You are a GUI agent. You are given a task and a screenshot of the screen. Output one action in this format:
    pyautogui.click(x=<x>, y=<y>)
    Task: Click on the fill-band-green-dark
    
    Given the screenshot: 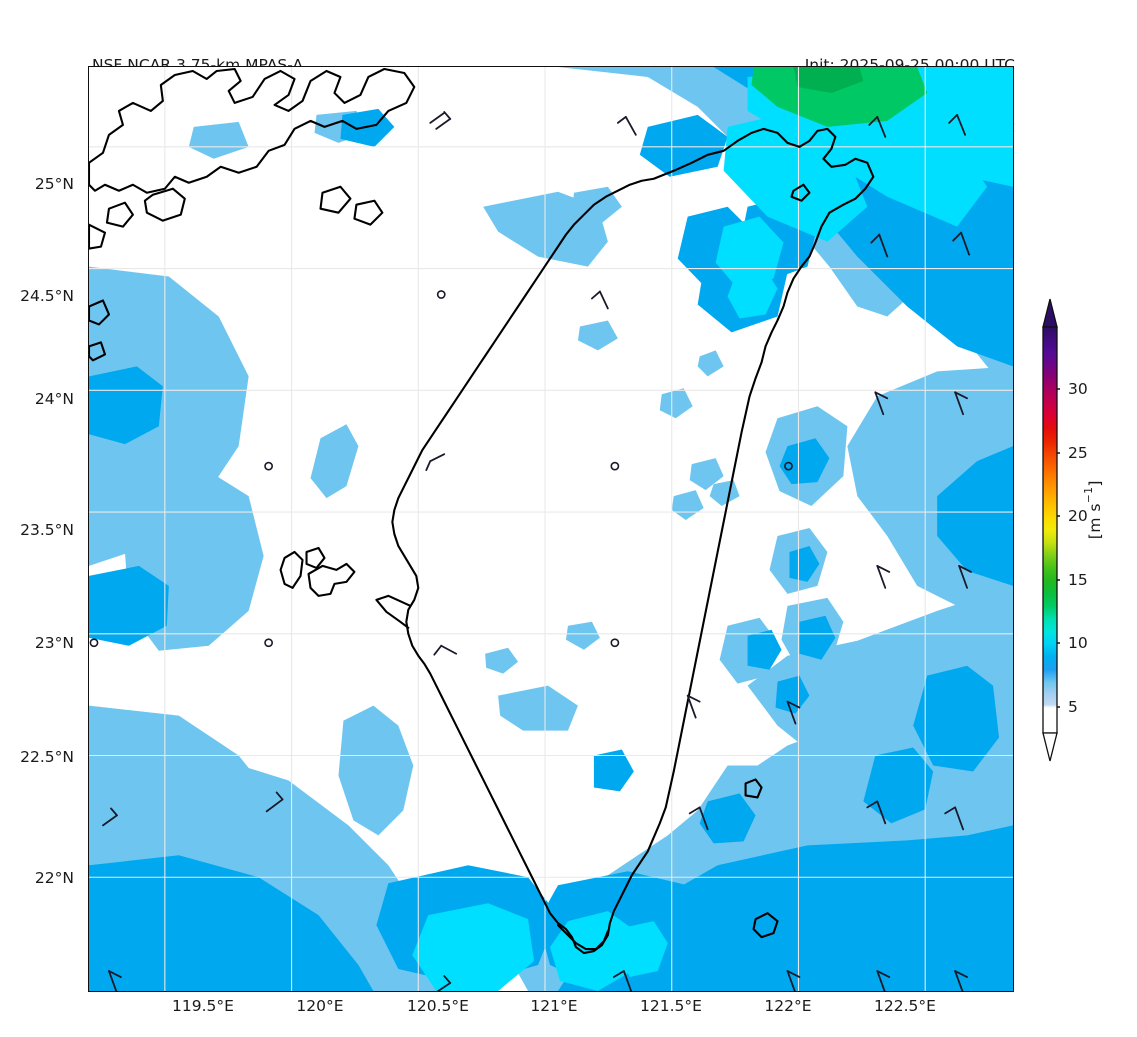 What is the action you would take?
    pyautogui.click(x=828, y=80)
    